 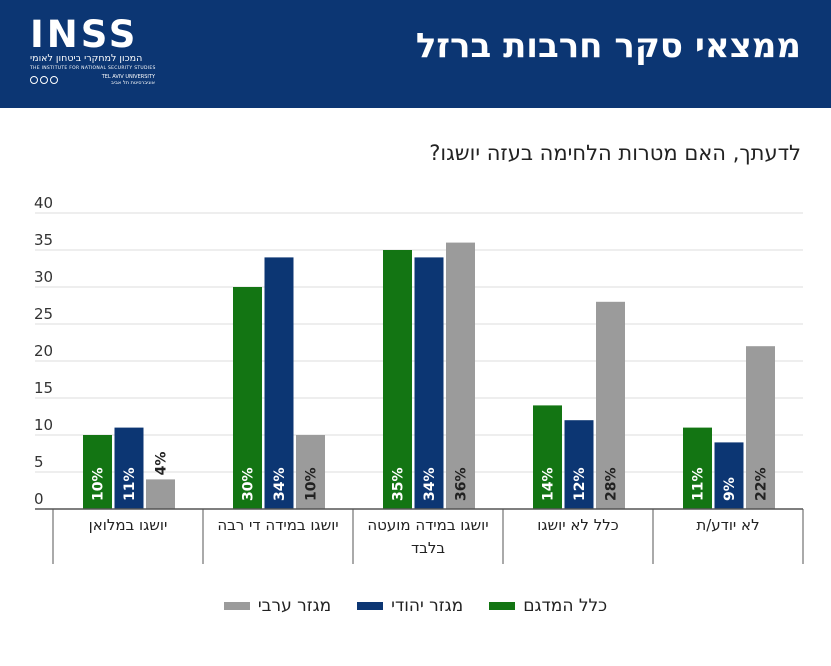 I want to click on data-label: 14%, so click(x=549, y=484).